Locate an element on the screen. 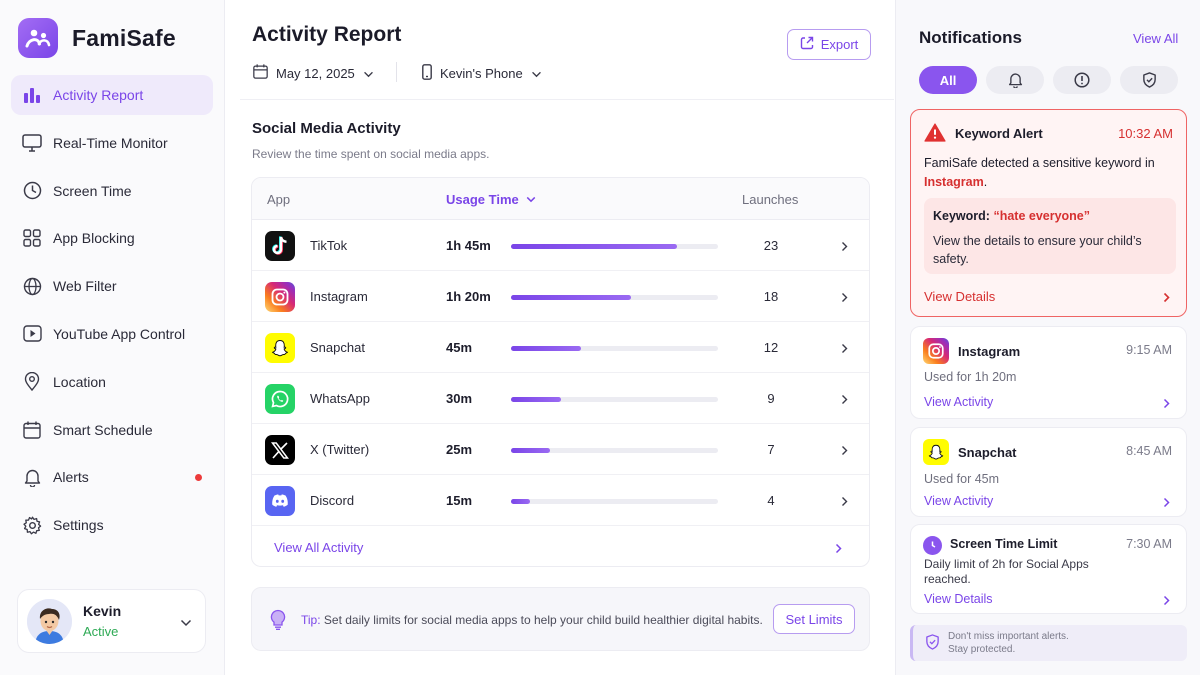 This screenshot has height=675, width=1200. sidebar-item-youtube-app-control: YouTube App Control is located at coordinates (112, 334).